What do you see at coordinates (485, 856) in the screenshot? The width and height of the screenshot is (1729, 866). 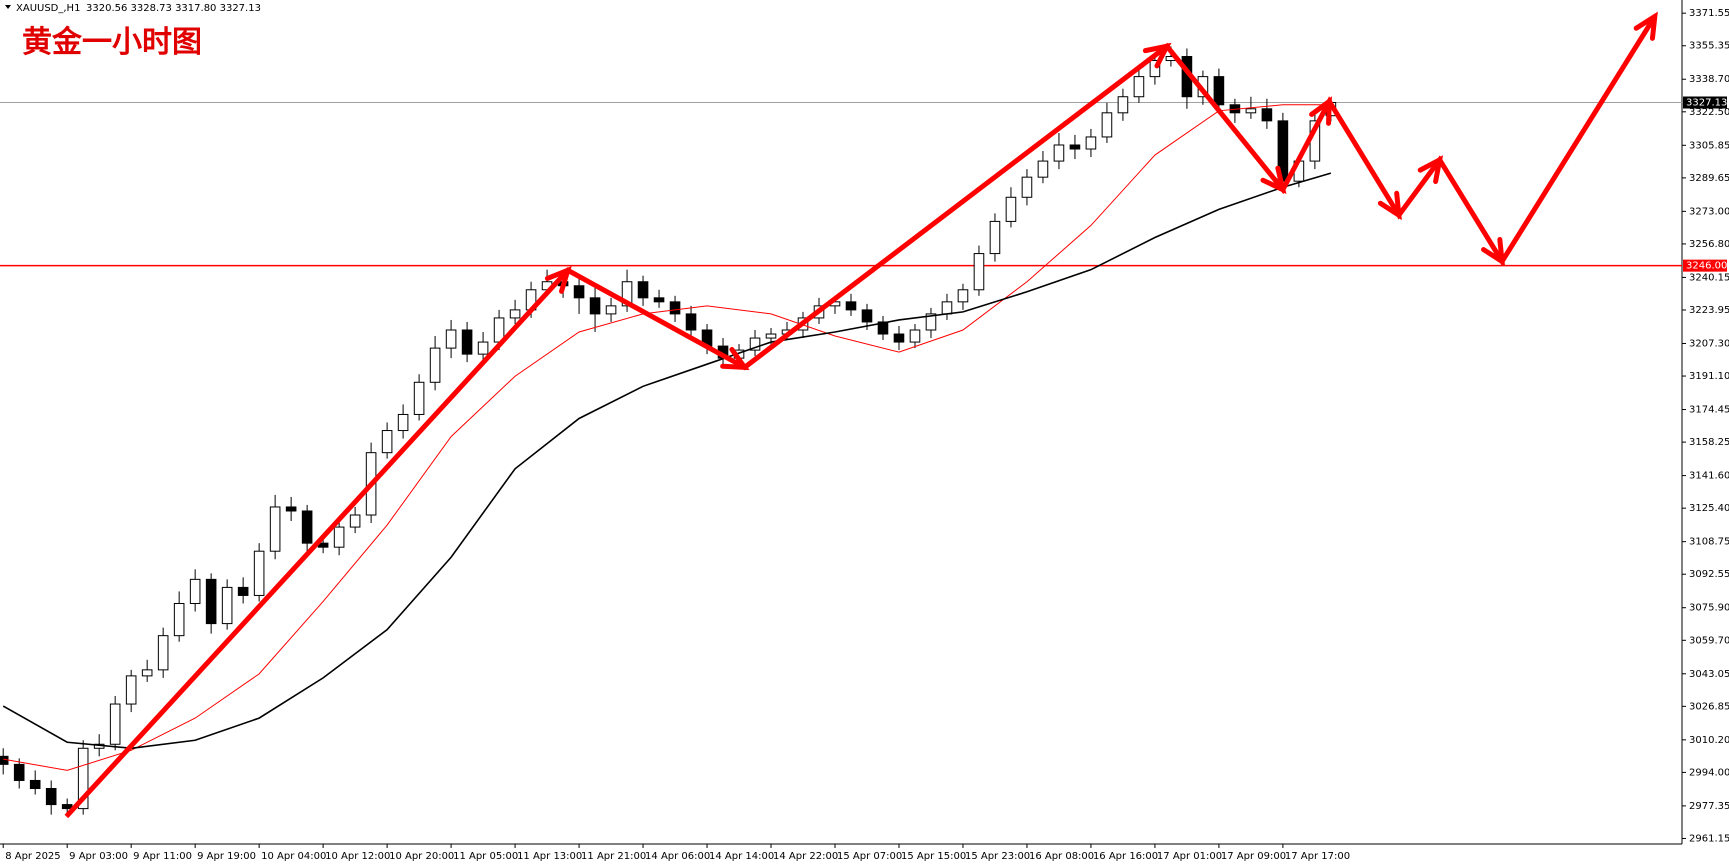 I see `x-tick-label: 11 Apr 05:00` at bounding box center [485, 856].